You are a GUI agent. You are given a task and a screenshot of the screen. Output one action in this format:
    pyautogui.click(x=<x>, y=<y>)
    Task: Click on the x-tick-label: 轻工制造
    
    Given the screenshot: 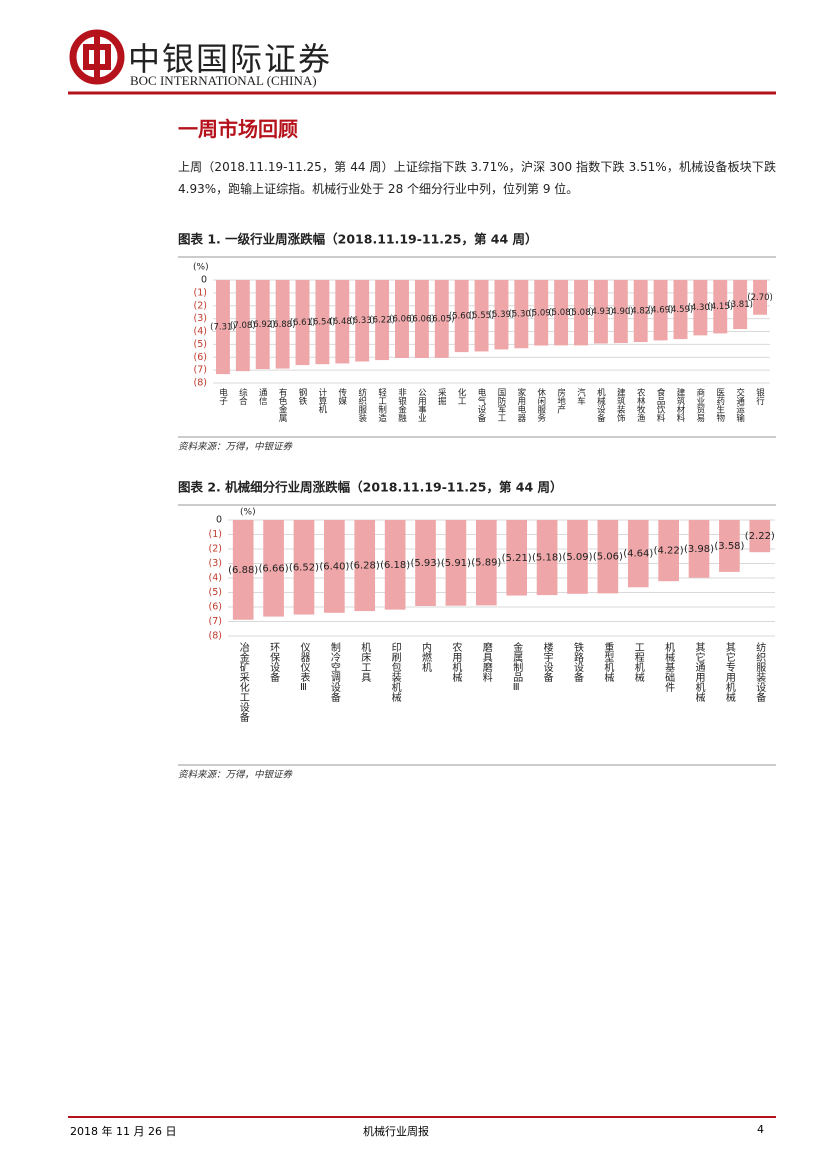 What is the action you would take?
    pyautogui.click(x=382, y=405)
    